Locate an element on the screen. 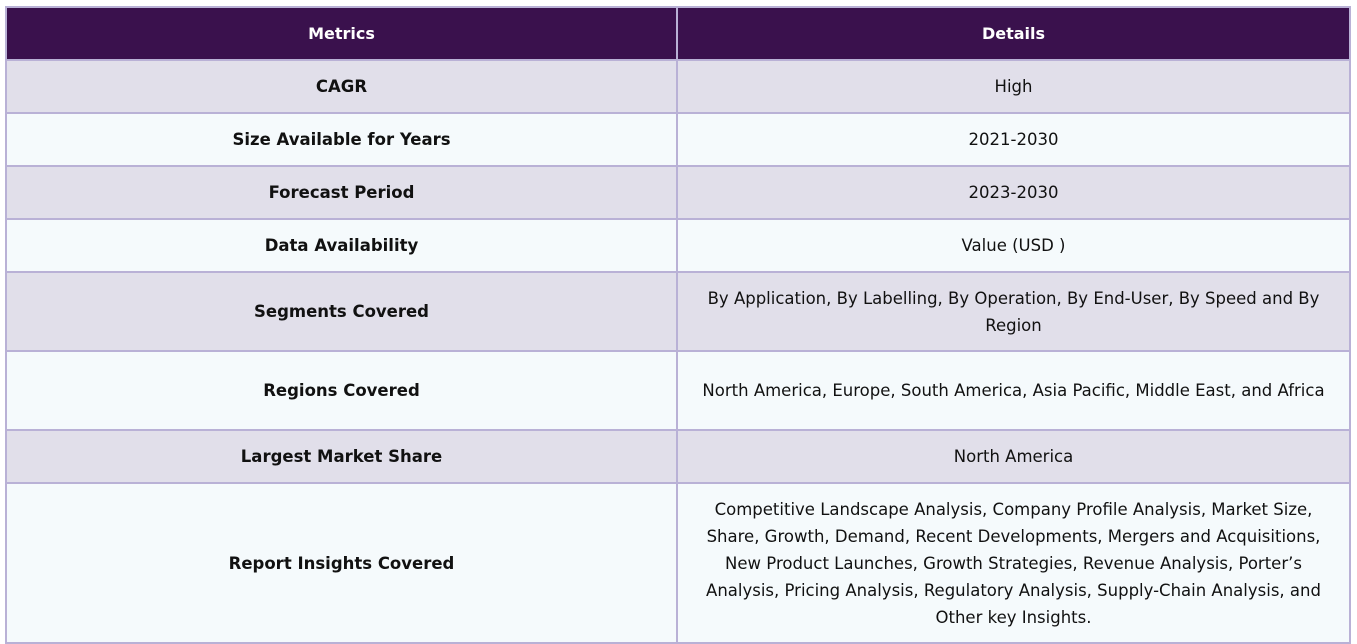 The height and width of the screenshot is (644, 1357). metric-cell: Regions Covered is located at coordinates (341, 390).